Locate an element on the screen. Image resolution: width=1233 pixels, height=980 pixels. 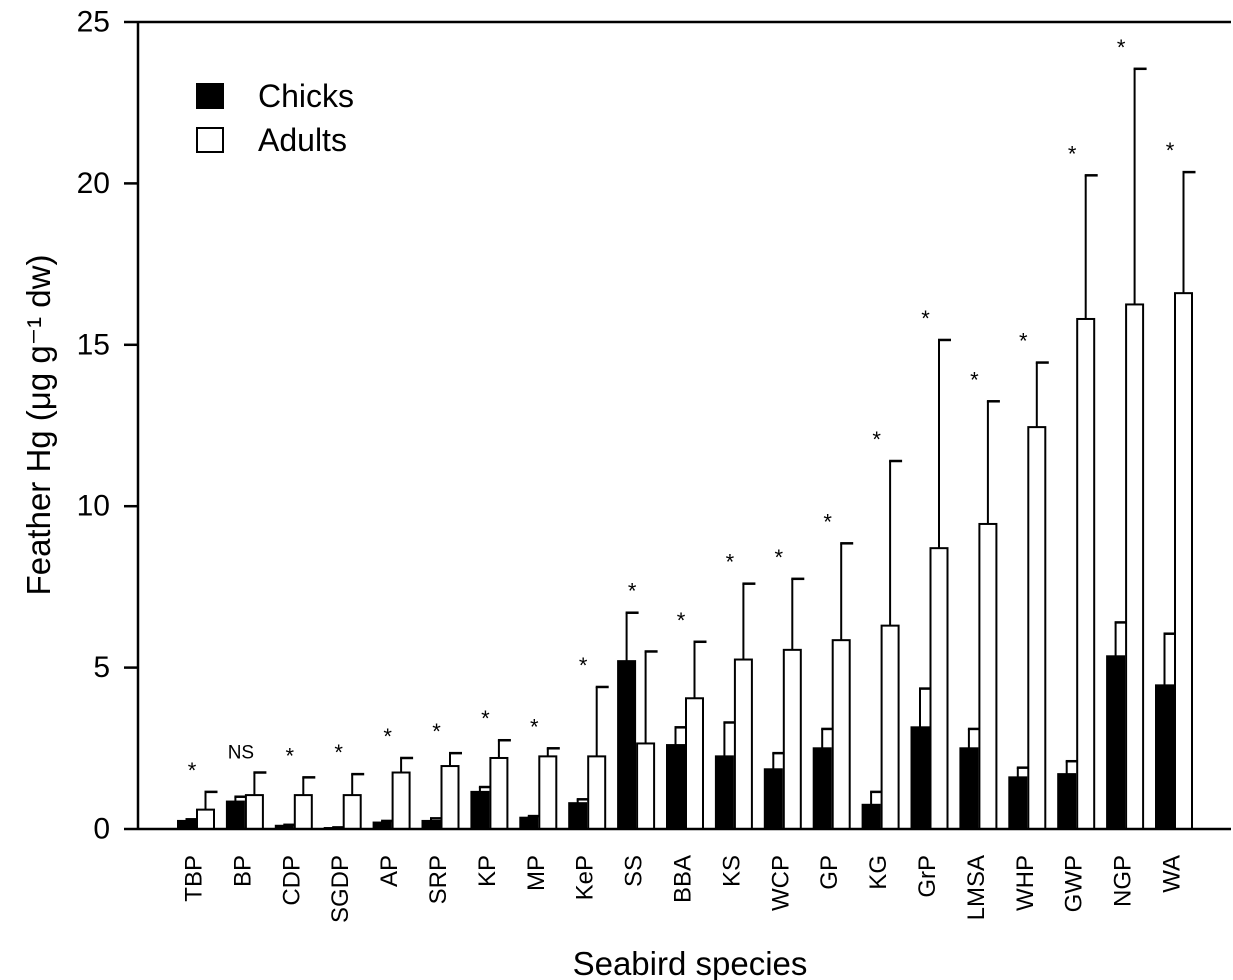
y-tick-label: 0 is located at coordinates (101, 829).